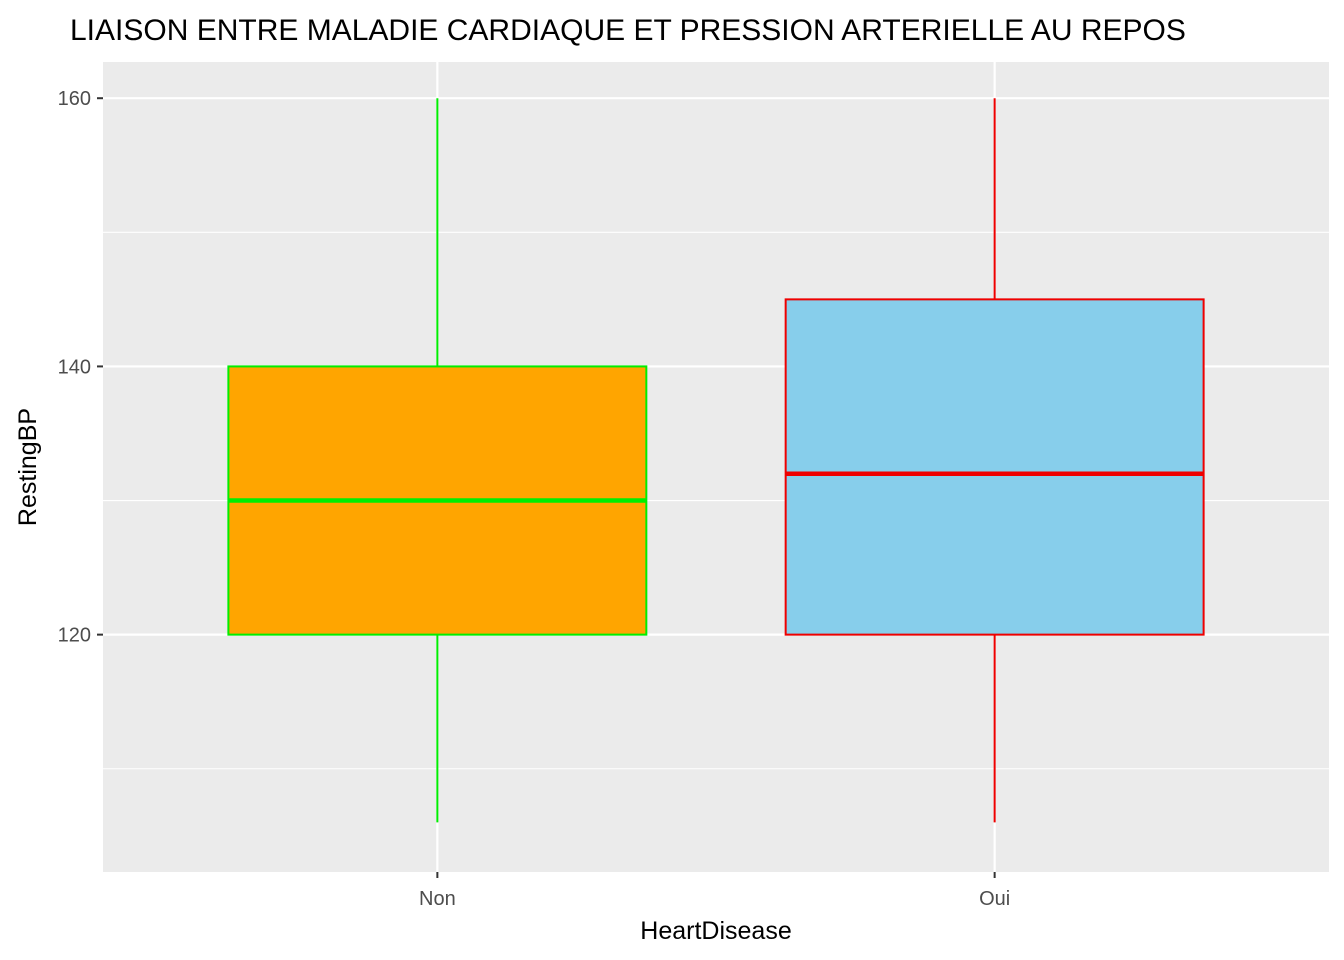 This screenshot has height=960, width=1344. What do you see at coordinates (28, 467) in the screenshot?
I see `y-axis-title: RestingBP` at bounding box center [28, 467].